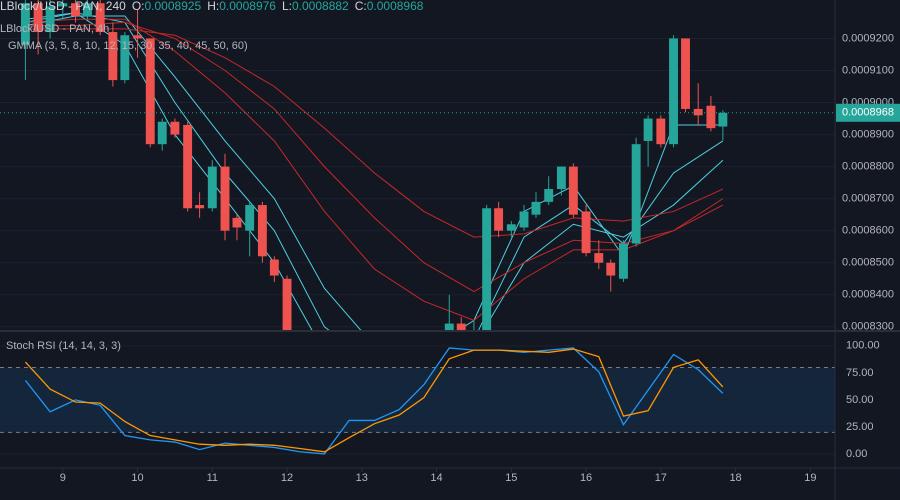 The width and height of the screenshot is (900, 500). I want to click on x-tick-label: 19, so click(810, 478).